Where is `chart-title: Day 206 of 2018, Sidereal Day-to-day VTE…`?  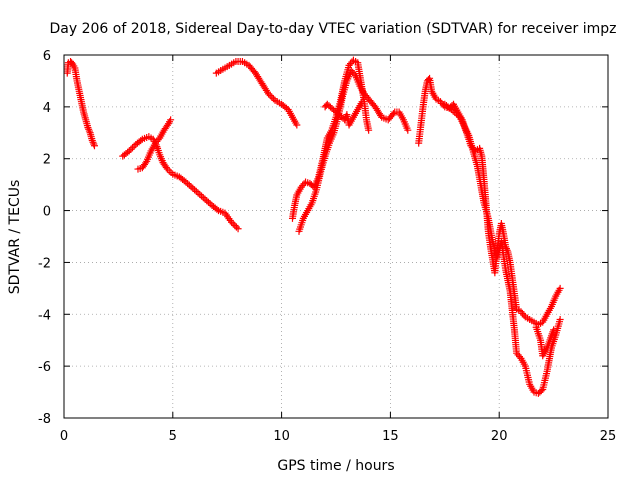 chart-title: Day 206 of 2018, Sidereal Day-to-day VTE… is located at coordinates (333, 29).